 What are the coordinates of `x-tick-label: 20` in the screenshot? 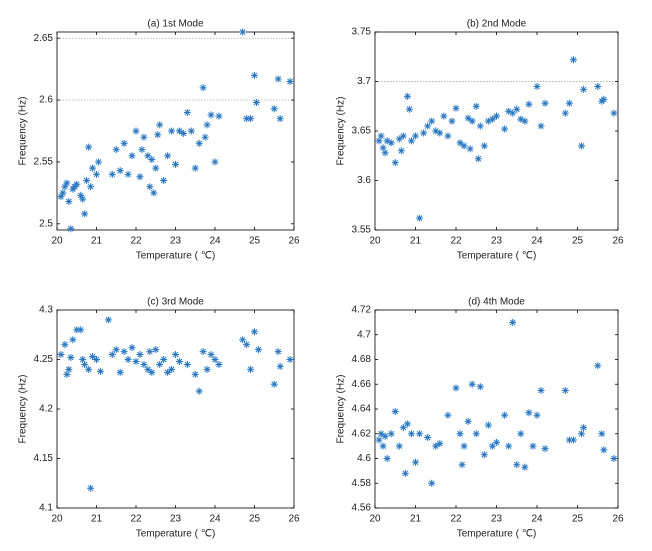 It's located at (57, 519).